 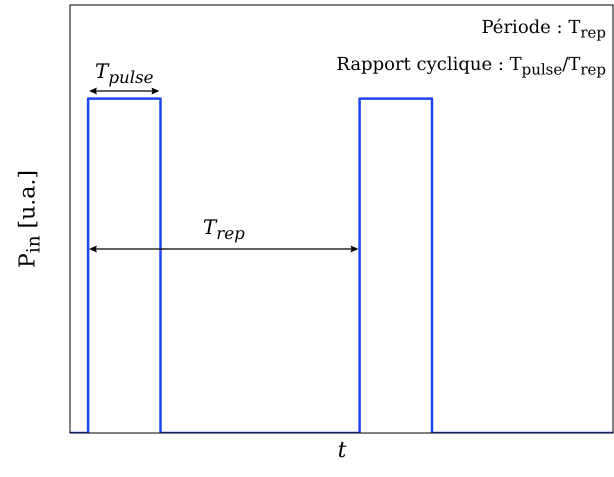 I want to click on text: Période : T$_{rep}$, so click(x=543, y=30).